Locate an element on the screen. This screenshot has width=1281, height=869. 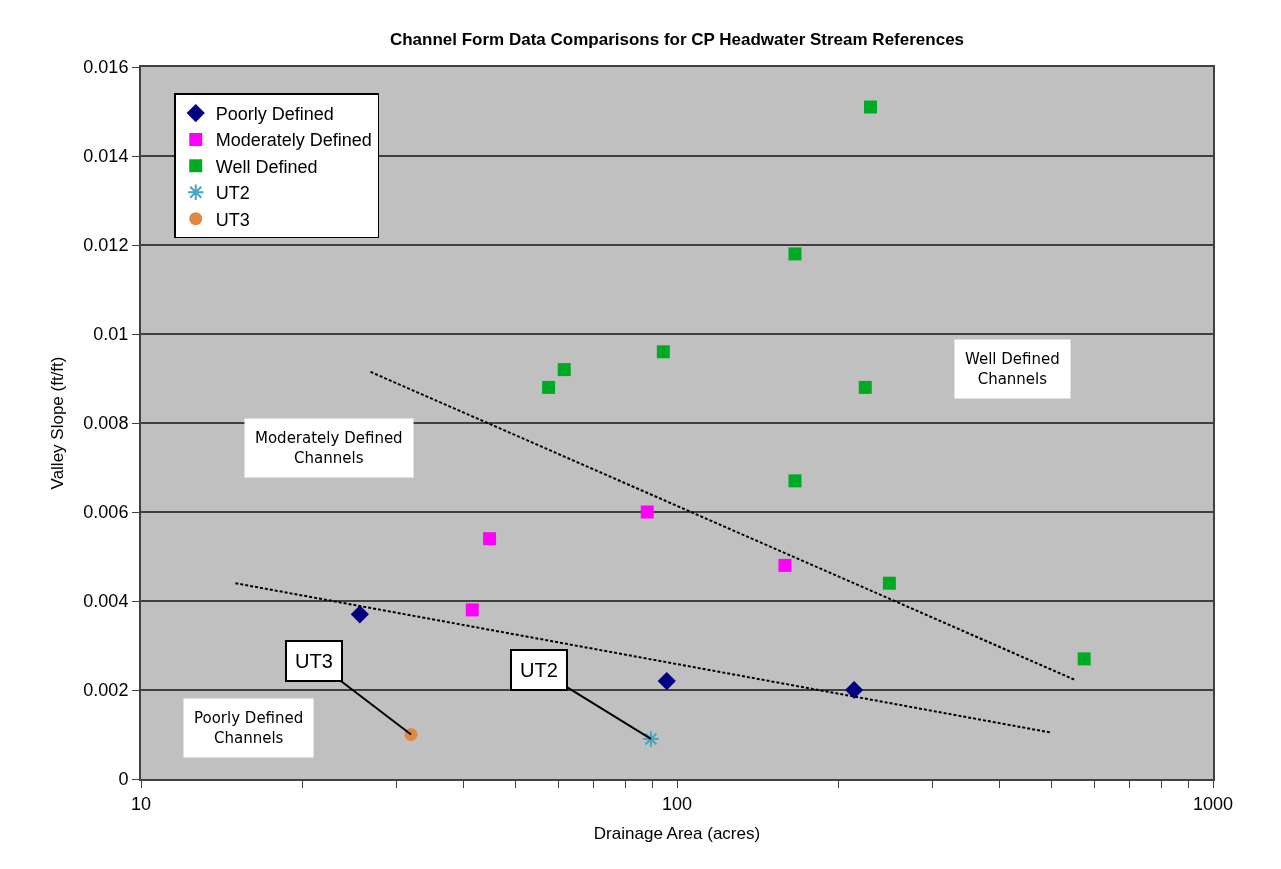
legend-label: UT3 is located at coordinates (232, 219).